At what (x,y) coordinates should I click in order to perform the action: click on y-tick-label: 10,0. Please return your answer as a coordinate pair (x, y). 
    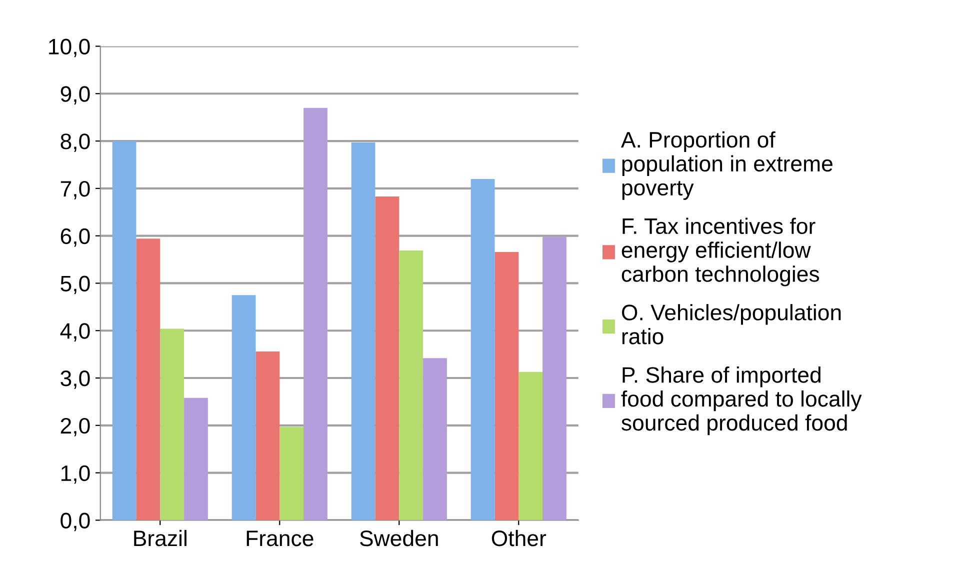
    Looking at the image, I should click on (69, 48).